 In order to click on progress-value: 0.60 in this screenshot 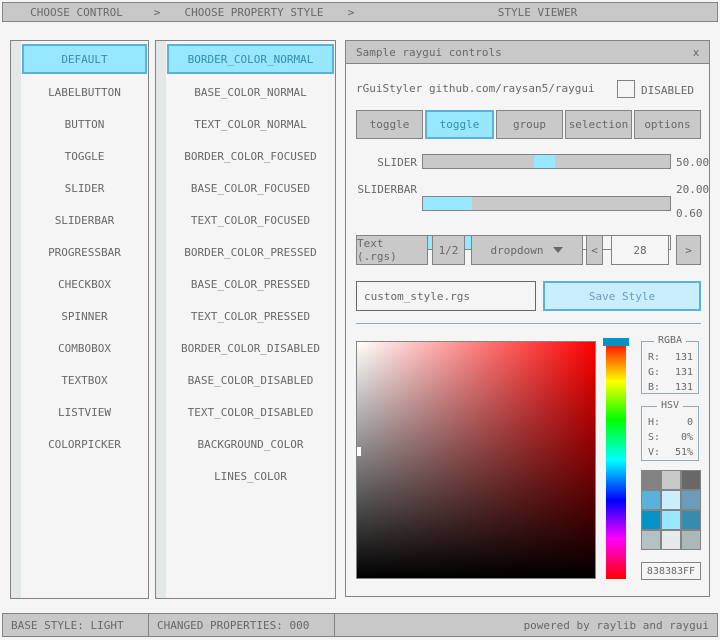, I will do `click(689, 213)`.